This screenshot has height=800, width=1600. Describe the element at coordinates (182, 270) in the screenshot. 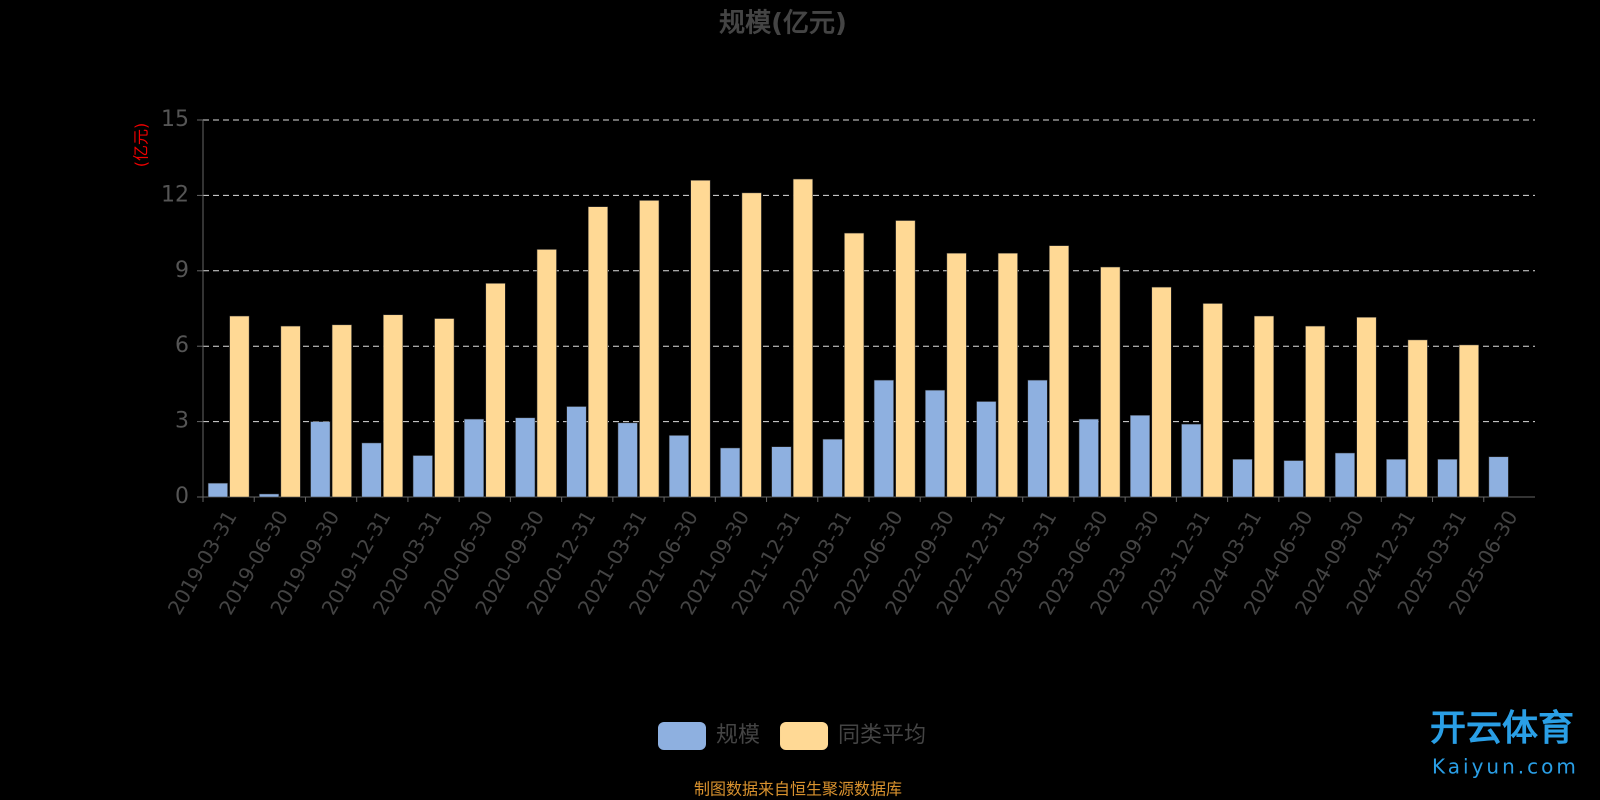

I see `y-tick-label: 9` at that location.